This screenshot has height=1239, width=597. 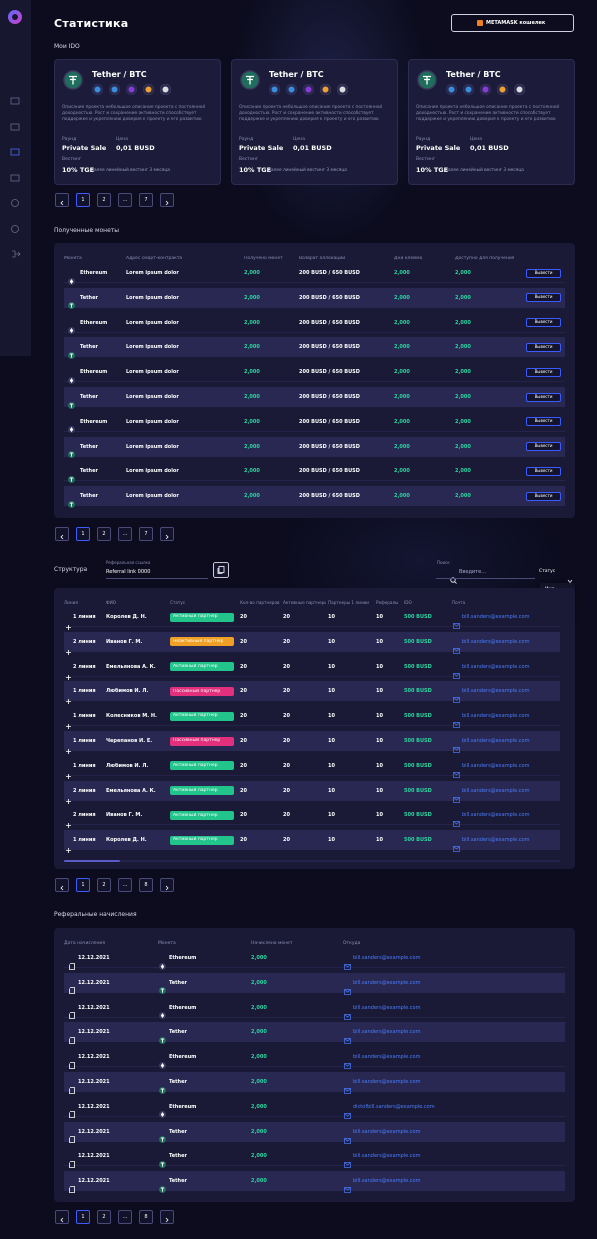 I want to click on status-filter: Статус, so click(x=547, y=572).